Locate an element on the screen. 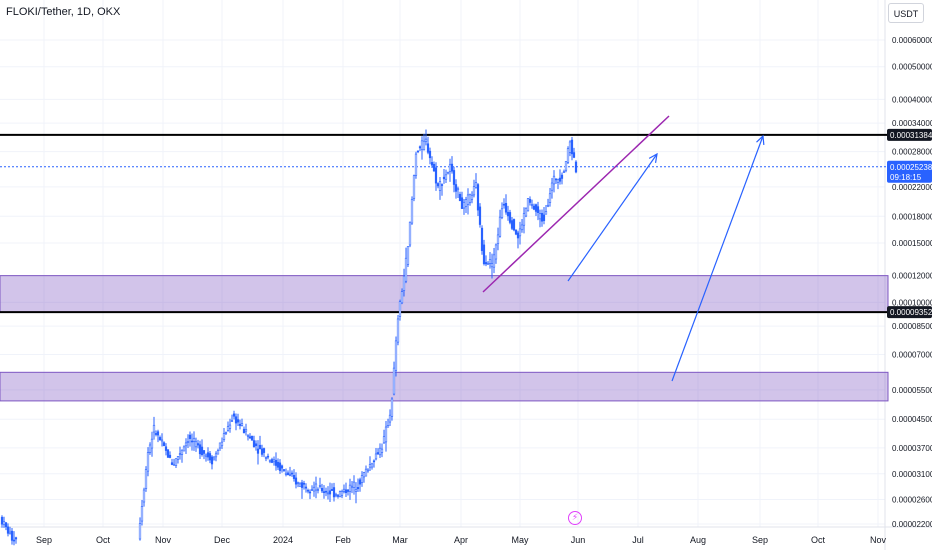  x-tick-label: Jul is located at coordinates (638, 540).